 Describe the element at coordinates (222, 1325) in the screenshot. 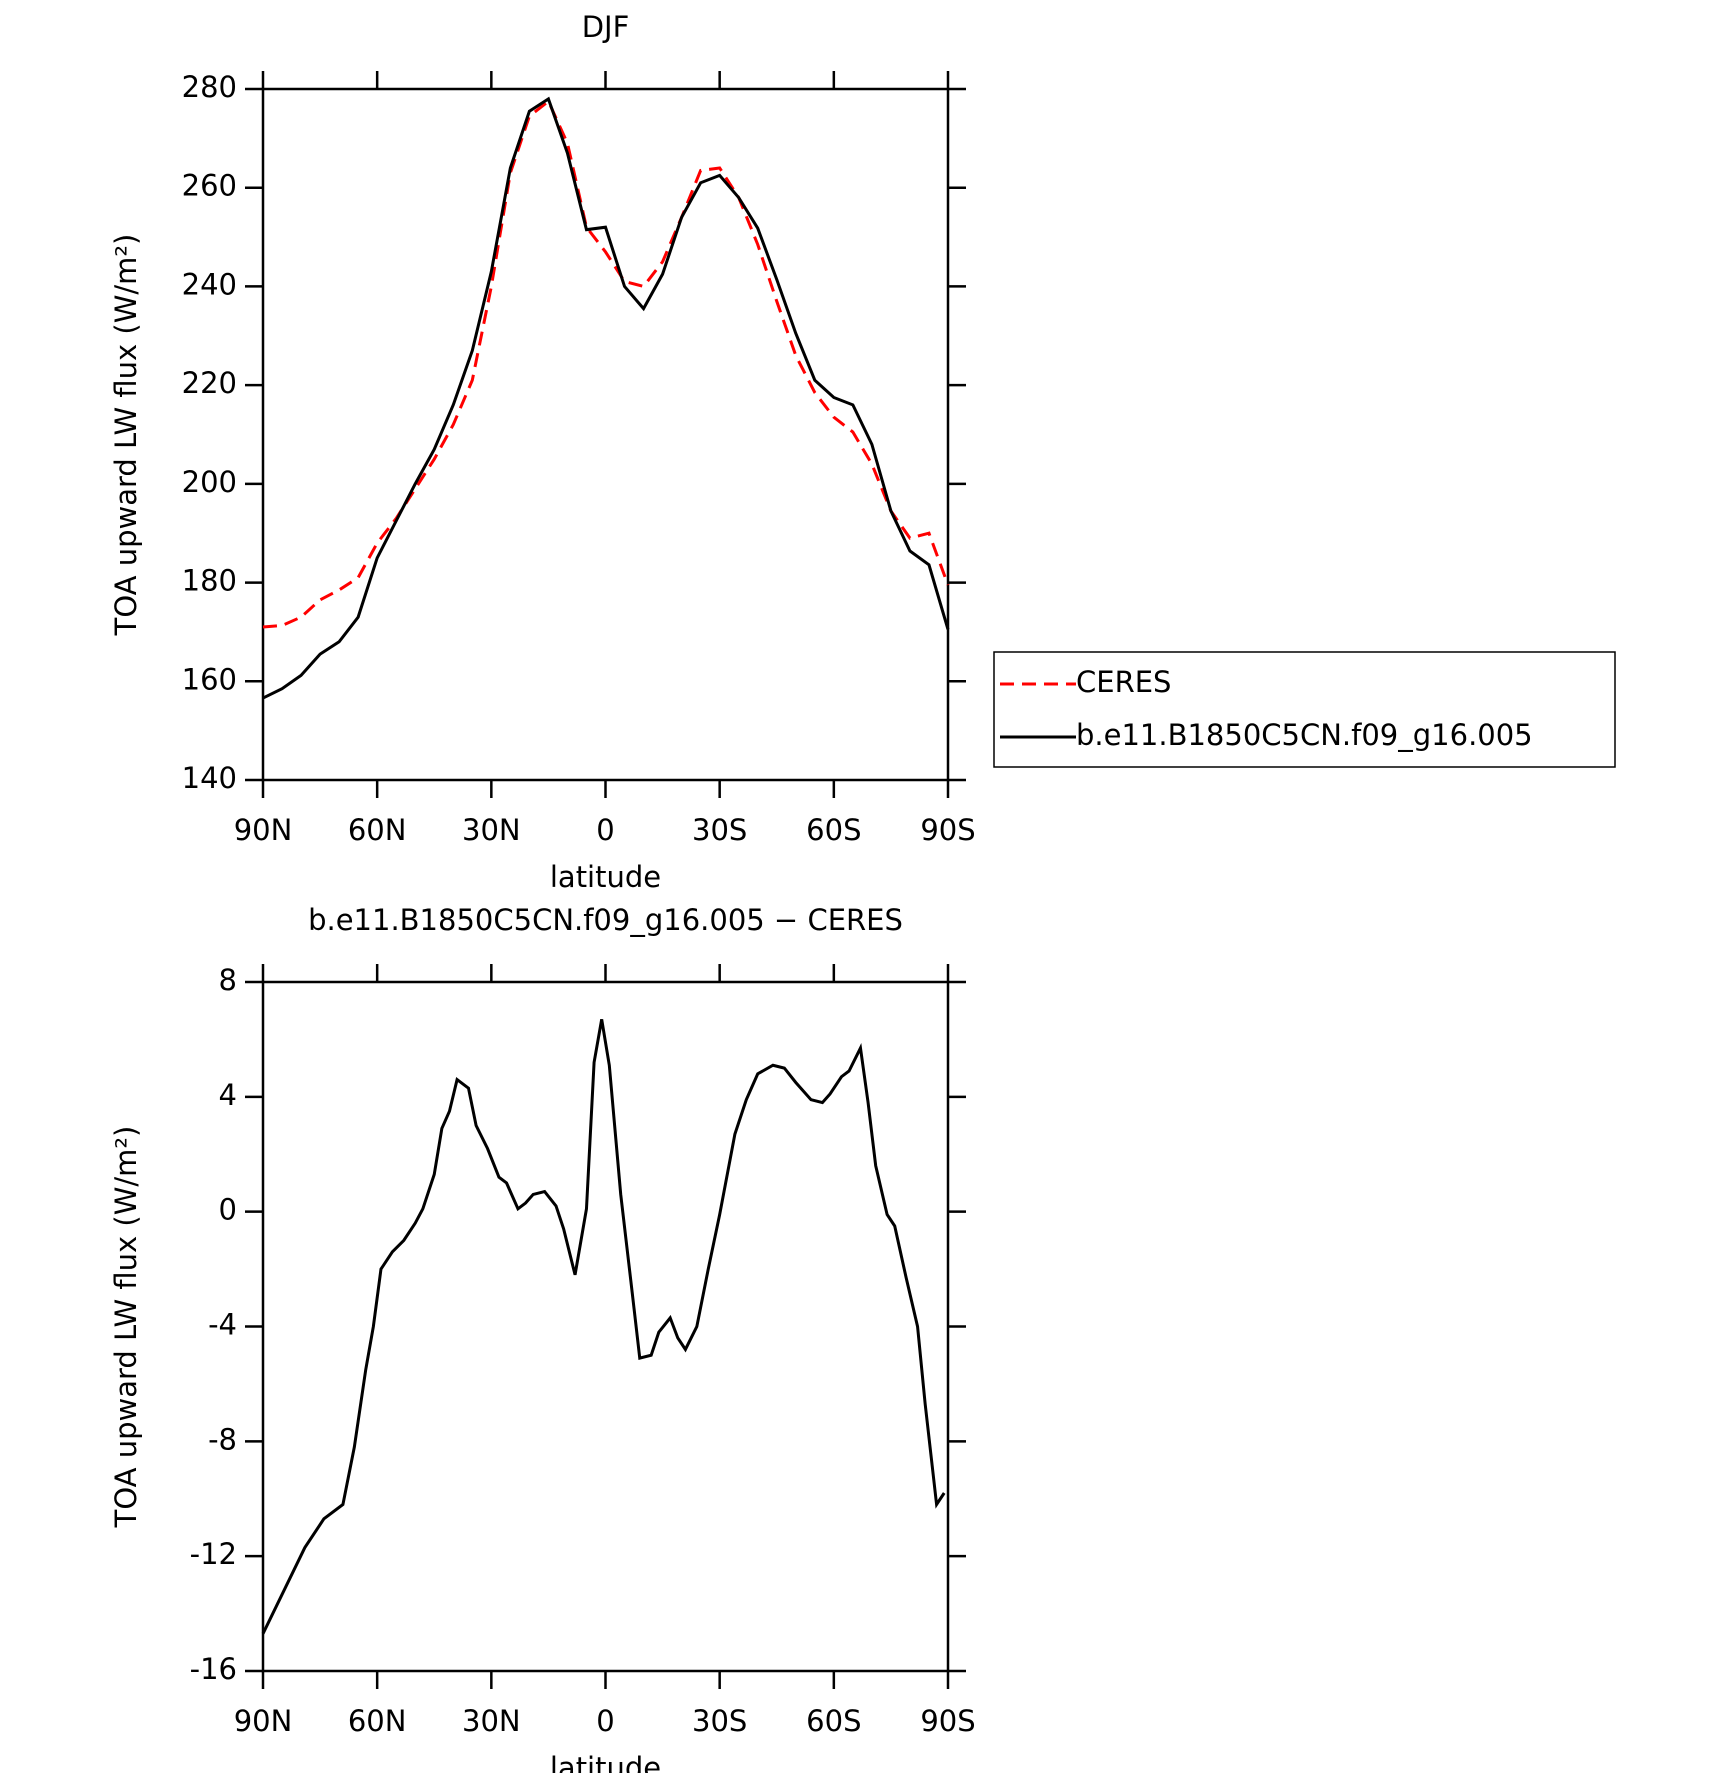

I see `y-tick-label: -4` at that location.